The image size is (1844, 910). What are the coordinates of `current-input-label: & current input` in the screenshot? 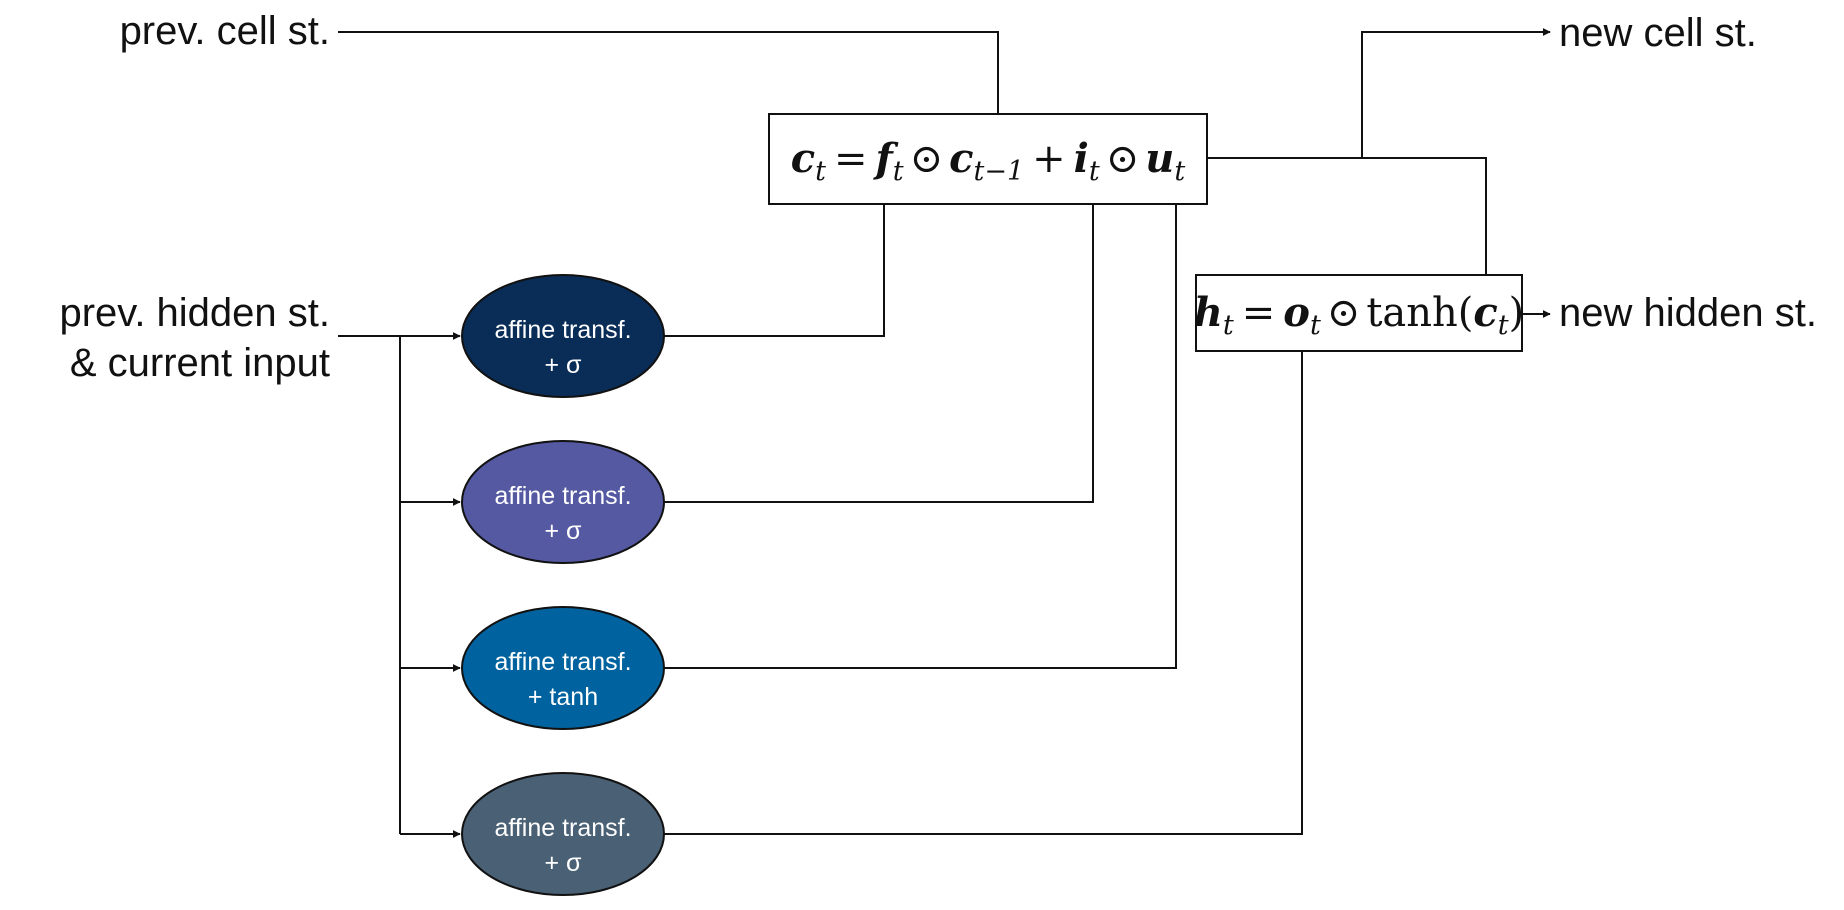 It's located at (200, 363).